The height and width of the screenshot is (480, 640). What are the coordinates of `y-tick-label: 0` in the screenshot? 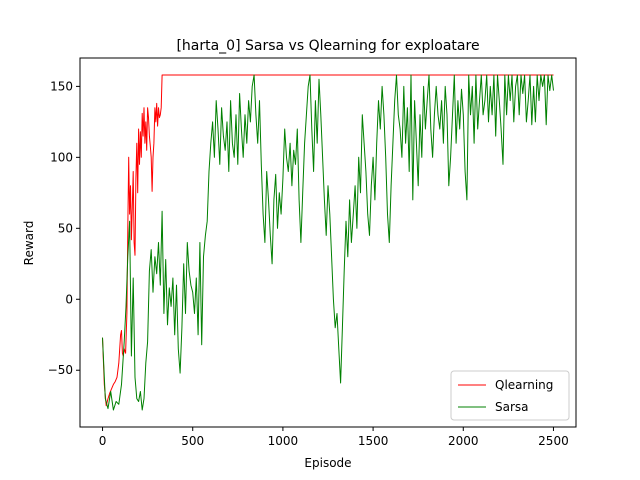 It's located at (69, 299).